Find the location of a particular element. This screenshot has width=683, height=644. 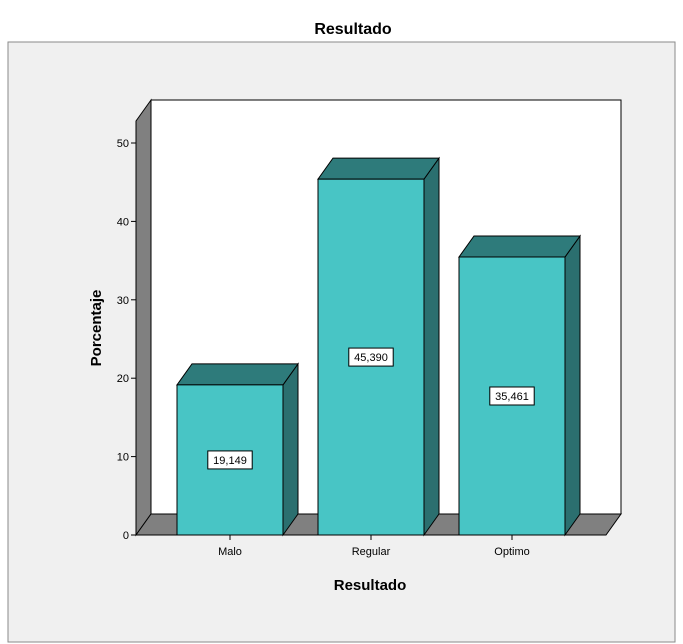

y-tick-label: 0 is located at coordinates (126, 536).